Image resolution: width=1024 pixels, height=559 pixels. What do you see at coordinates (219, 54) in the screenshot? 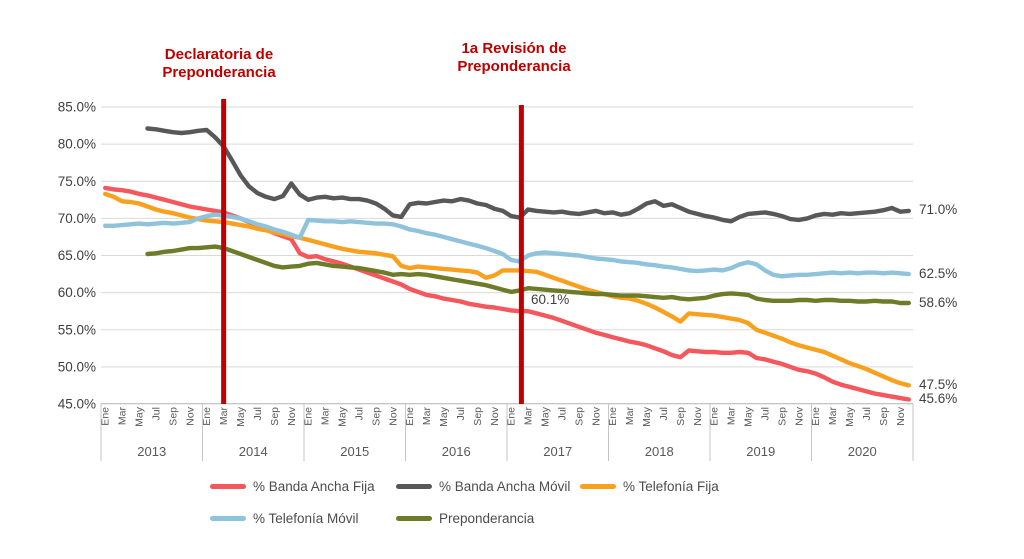
I see `annotation-declaratoria-line1: Declaratoria de` at bounding box center [219, 54].